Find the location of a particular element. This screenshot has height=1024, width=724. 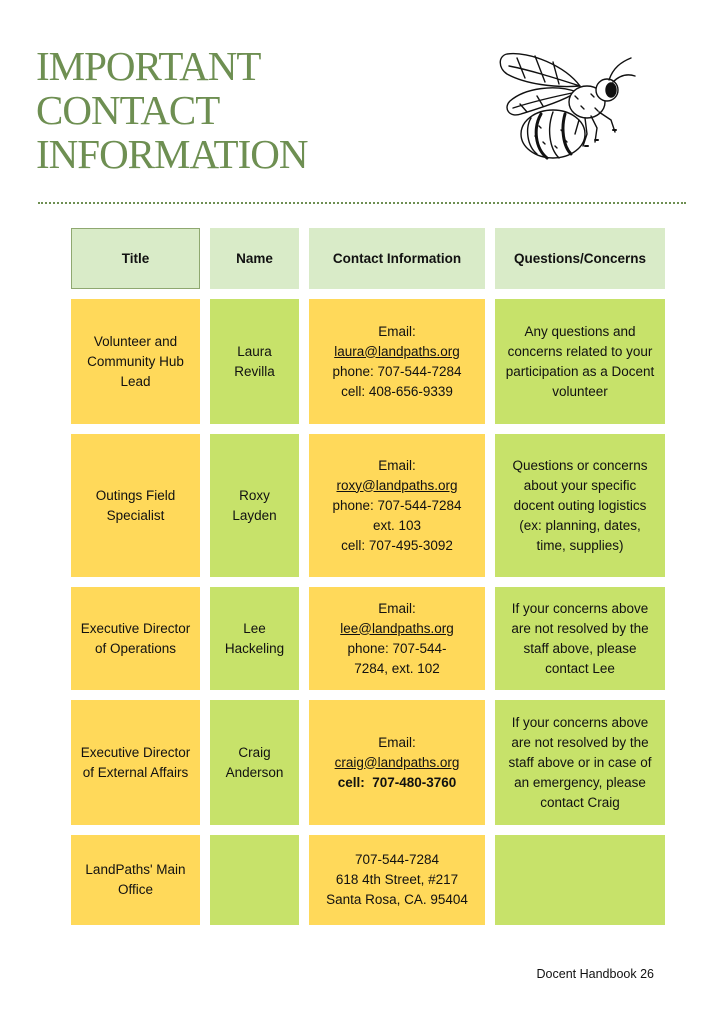

title-line: INFORMATION is located at coordinates (172, 154).